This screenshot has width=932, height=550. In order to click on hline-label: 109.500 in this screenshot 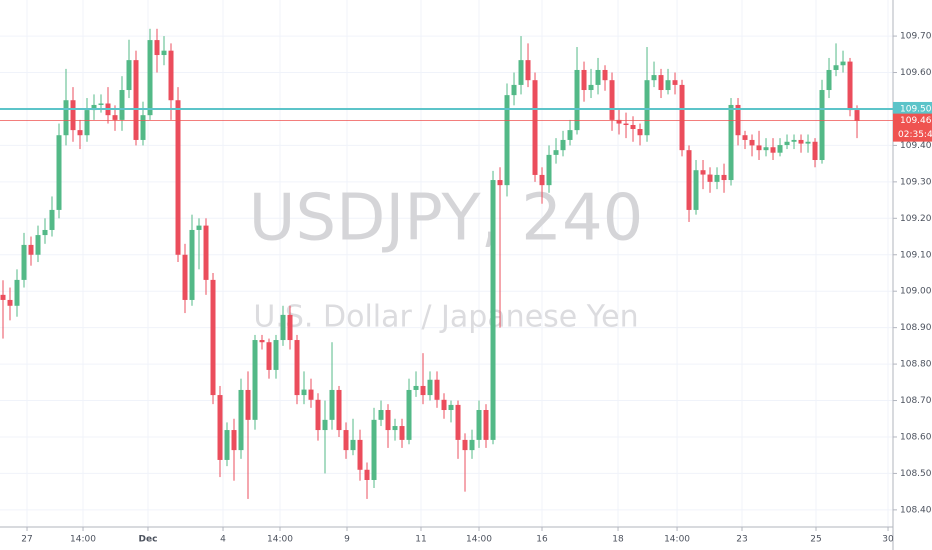, I will do `click(916, 109)`.